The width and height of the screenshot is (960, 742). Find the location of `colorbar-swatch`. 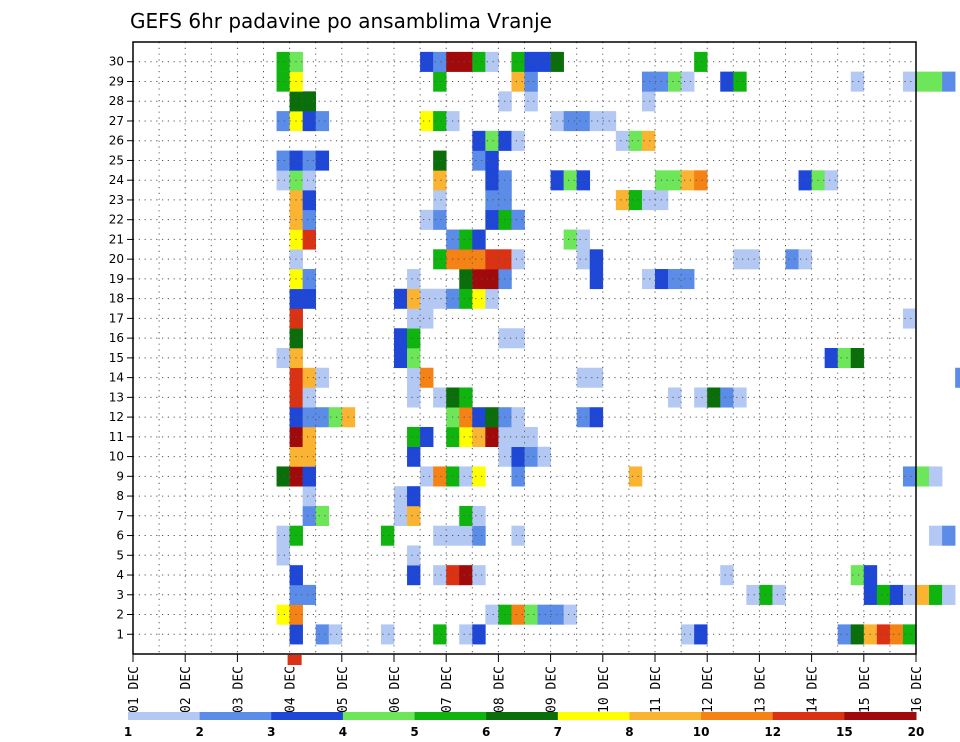

colorbar-swatch is located at coordinates (522, 716).